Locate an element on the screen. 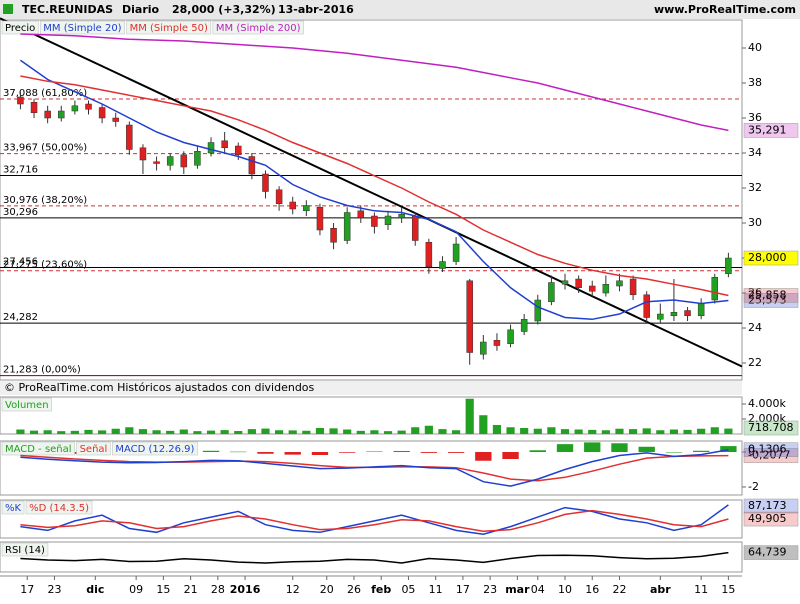 This screenshot has width=800, height=604. x-tick-label: 26 is located at coordinates (354, 589).